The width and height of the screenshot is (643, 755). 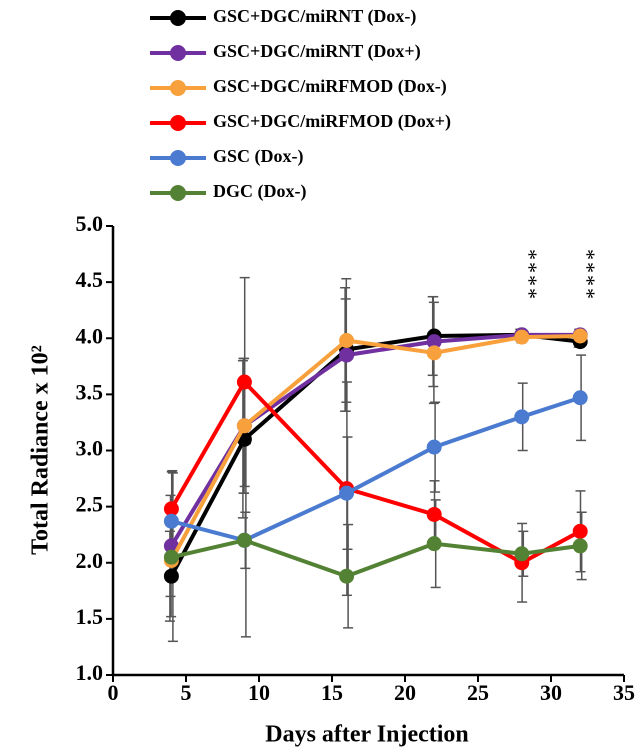 I want to click on y-tick-label: 3.0, so click(x=90, y=448).